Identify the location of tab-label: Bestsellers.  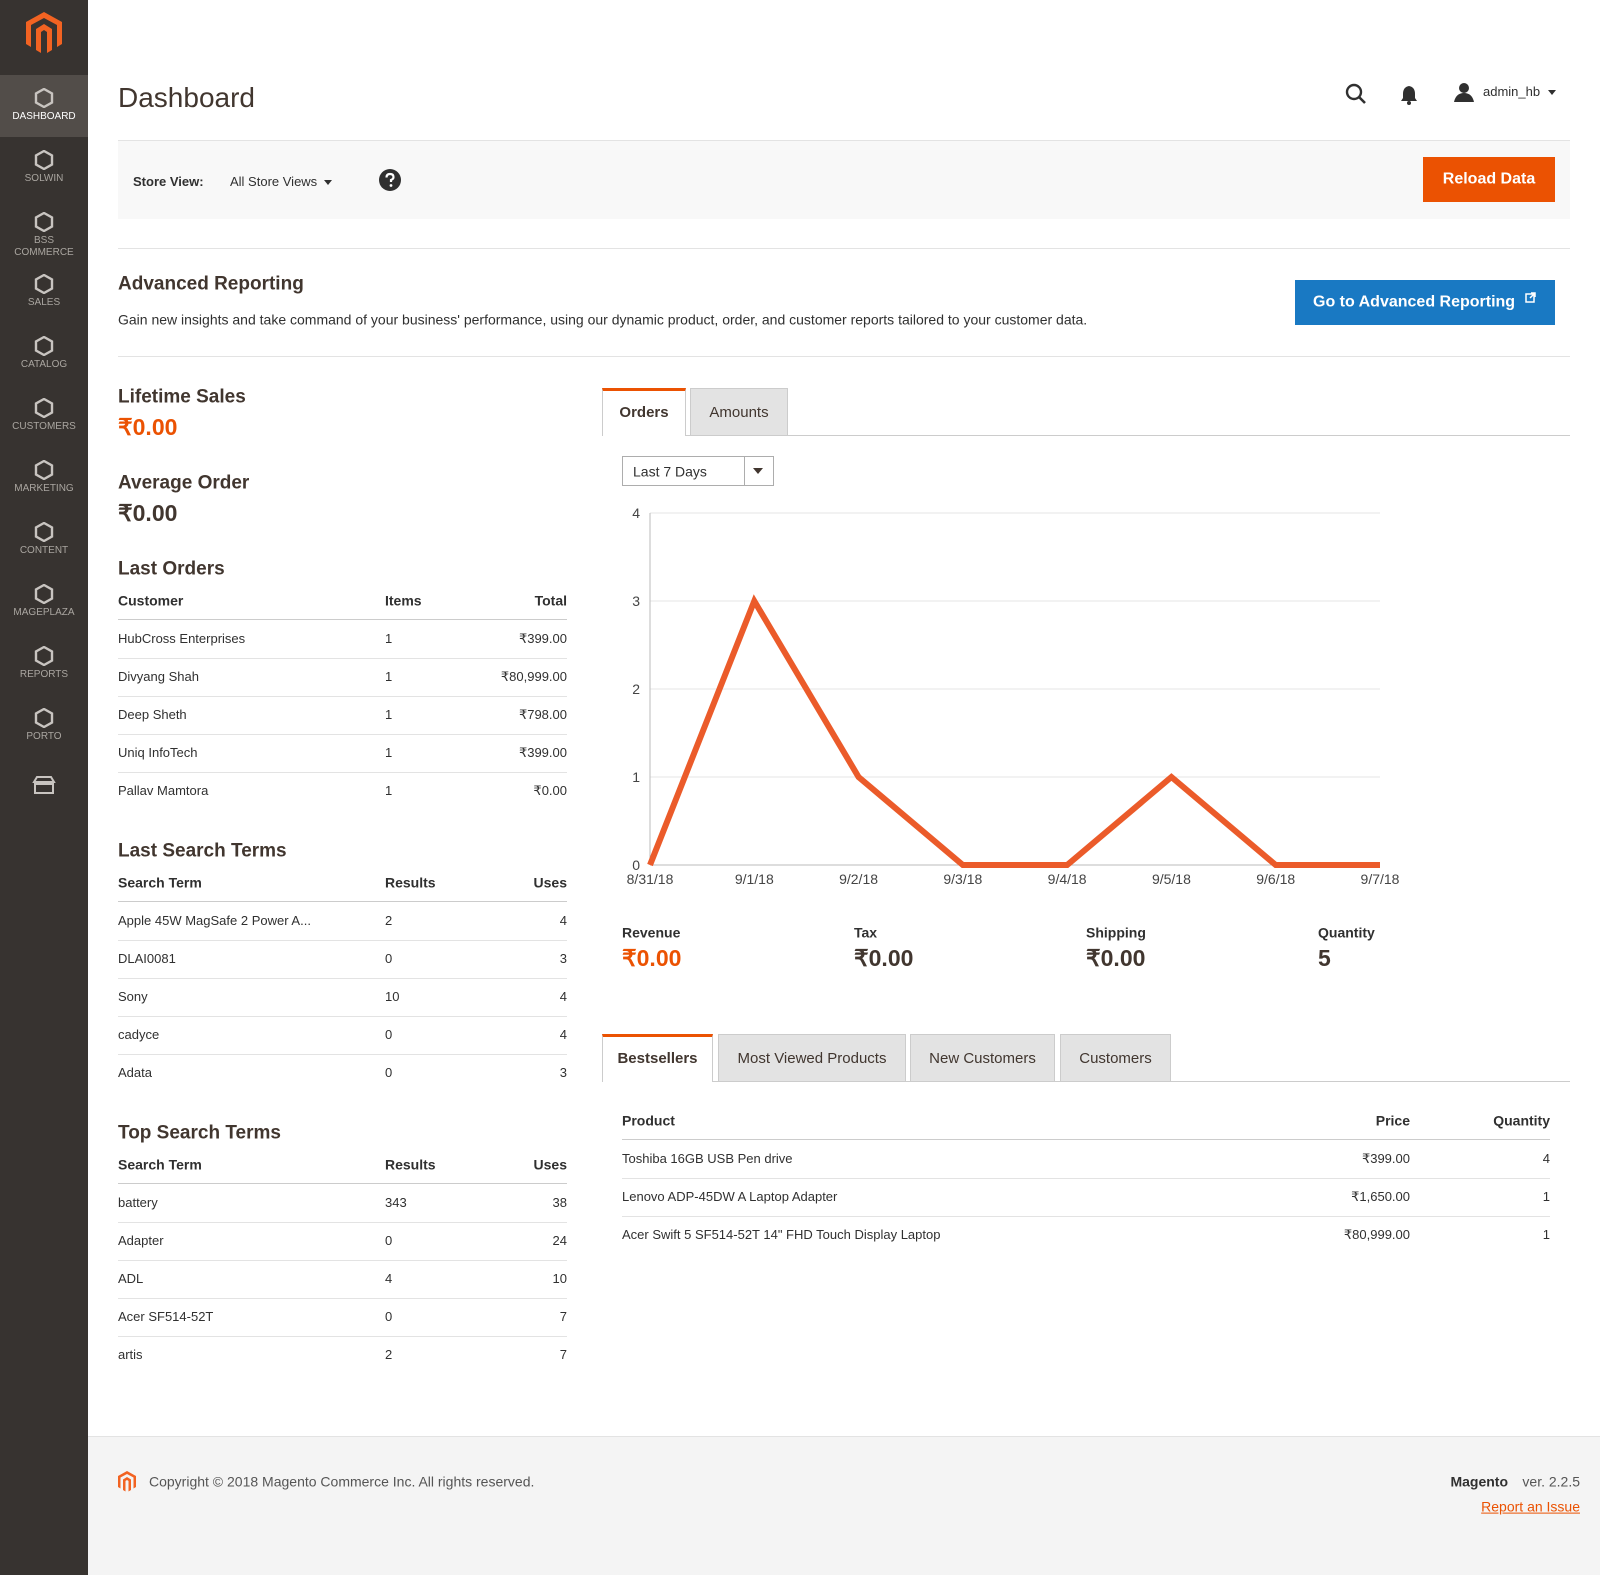
(657, 1058).